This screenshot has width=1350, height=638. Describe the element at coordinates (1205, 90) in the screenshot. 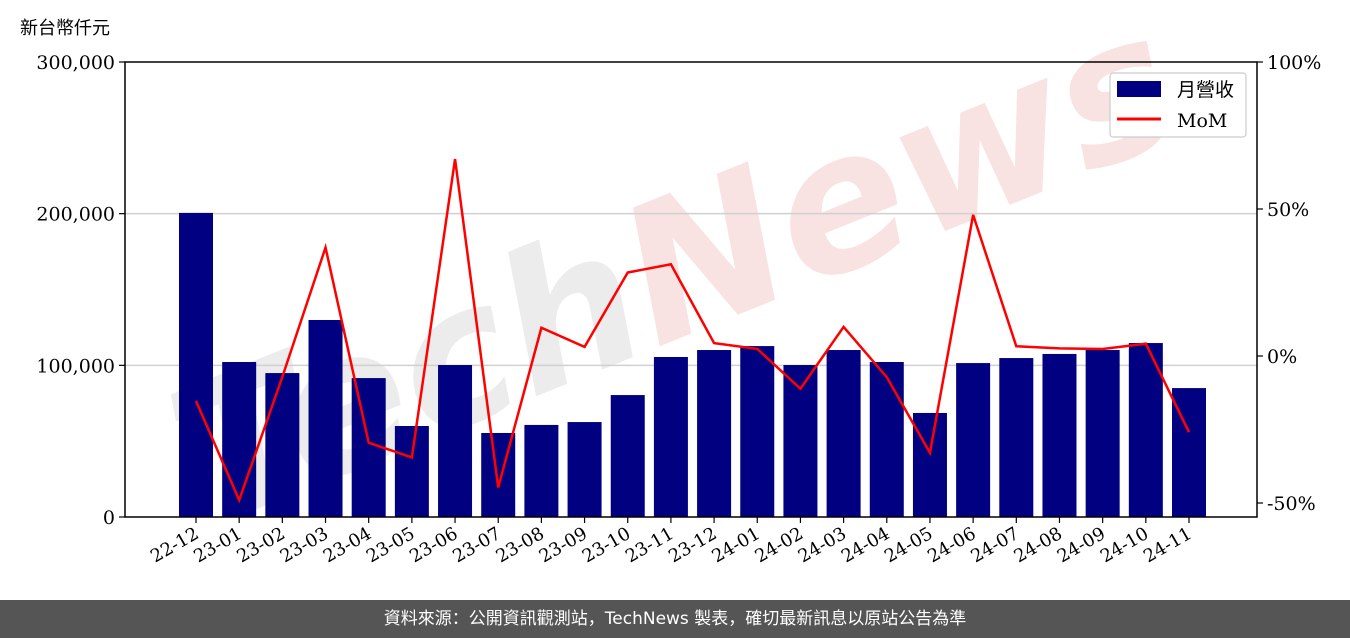

I see `legend-label-revenue: 月營收` at that location.